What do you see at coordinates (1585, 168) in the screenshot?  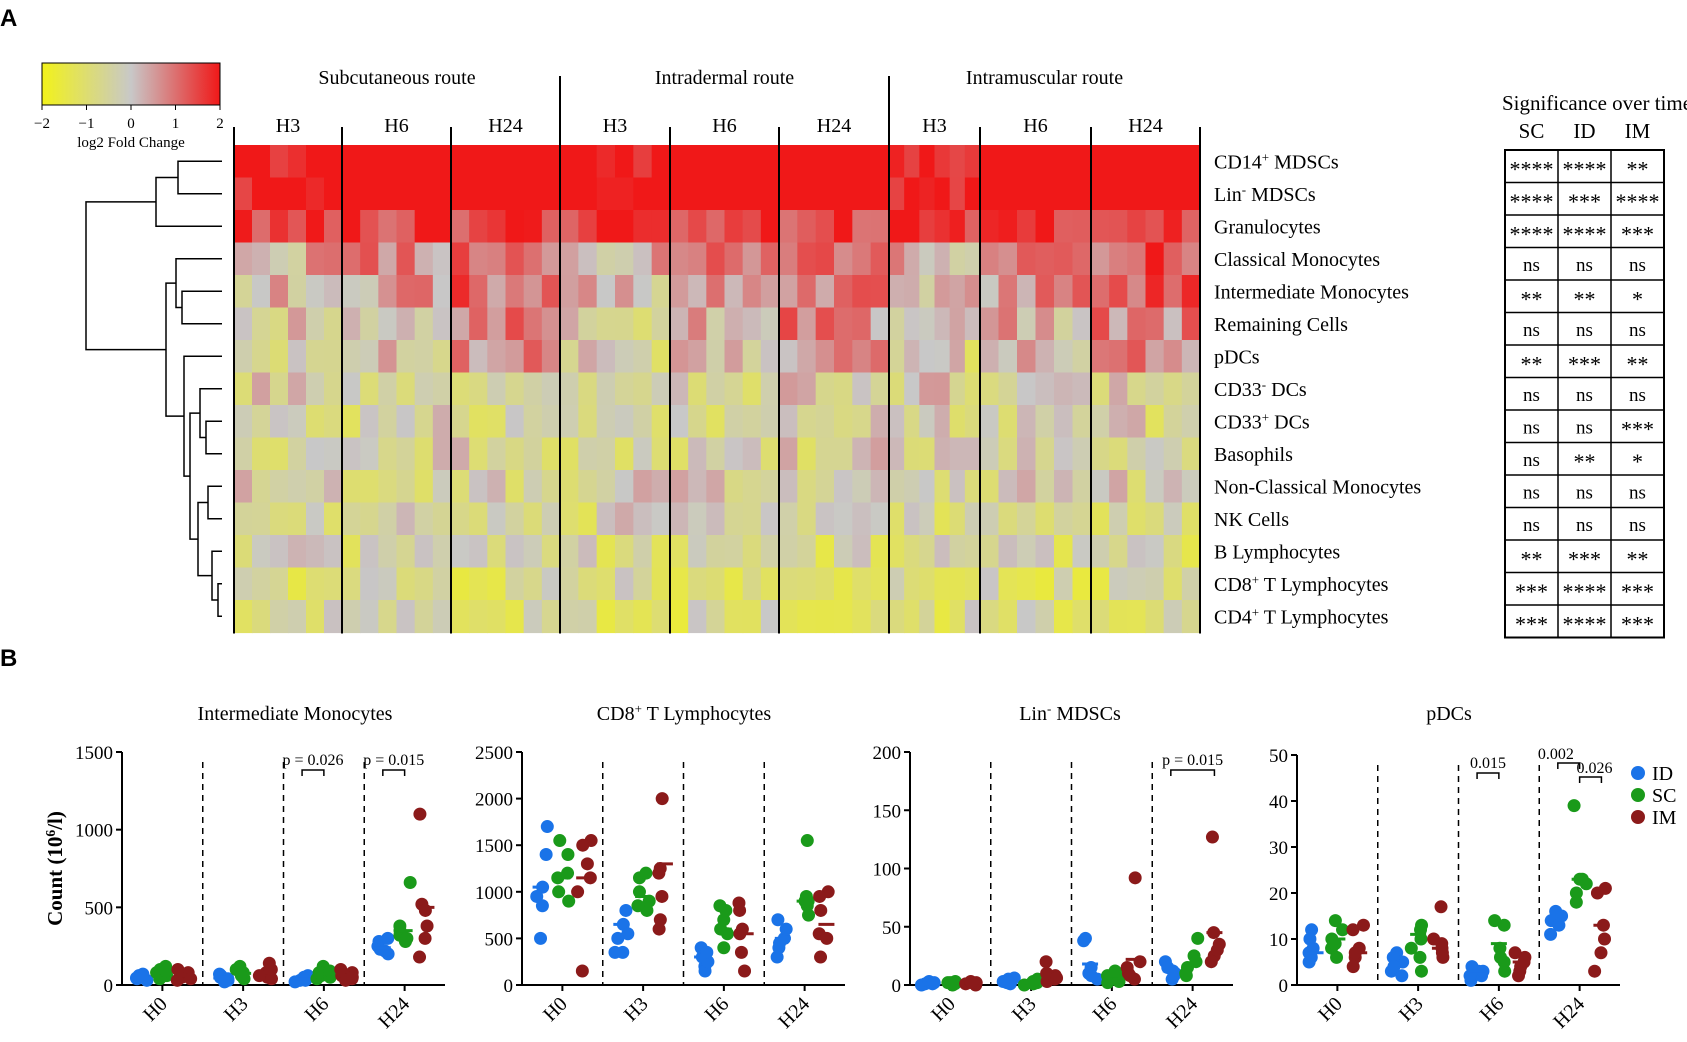 I see `significance-cell: ****` at bounding box center [1585, 168].